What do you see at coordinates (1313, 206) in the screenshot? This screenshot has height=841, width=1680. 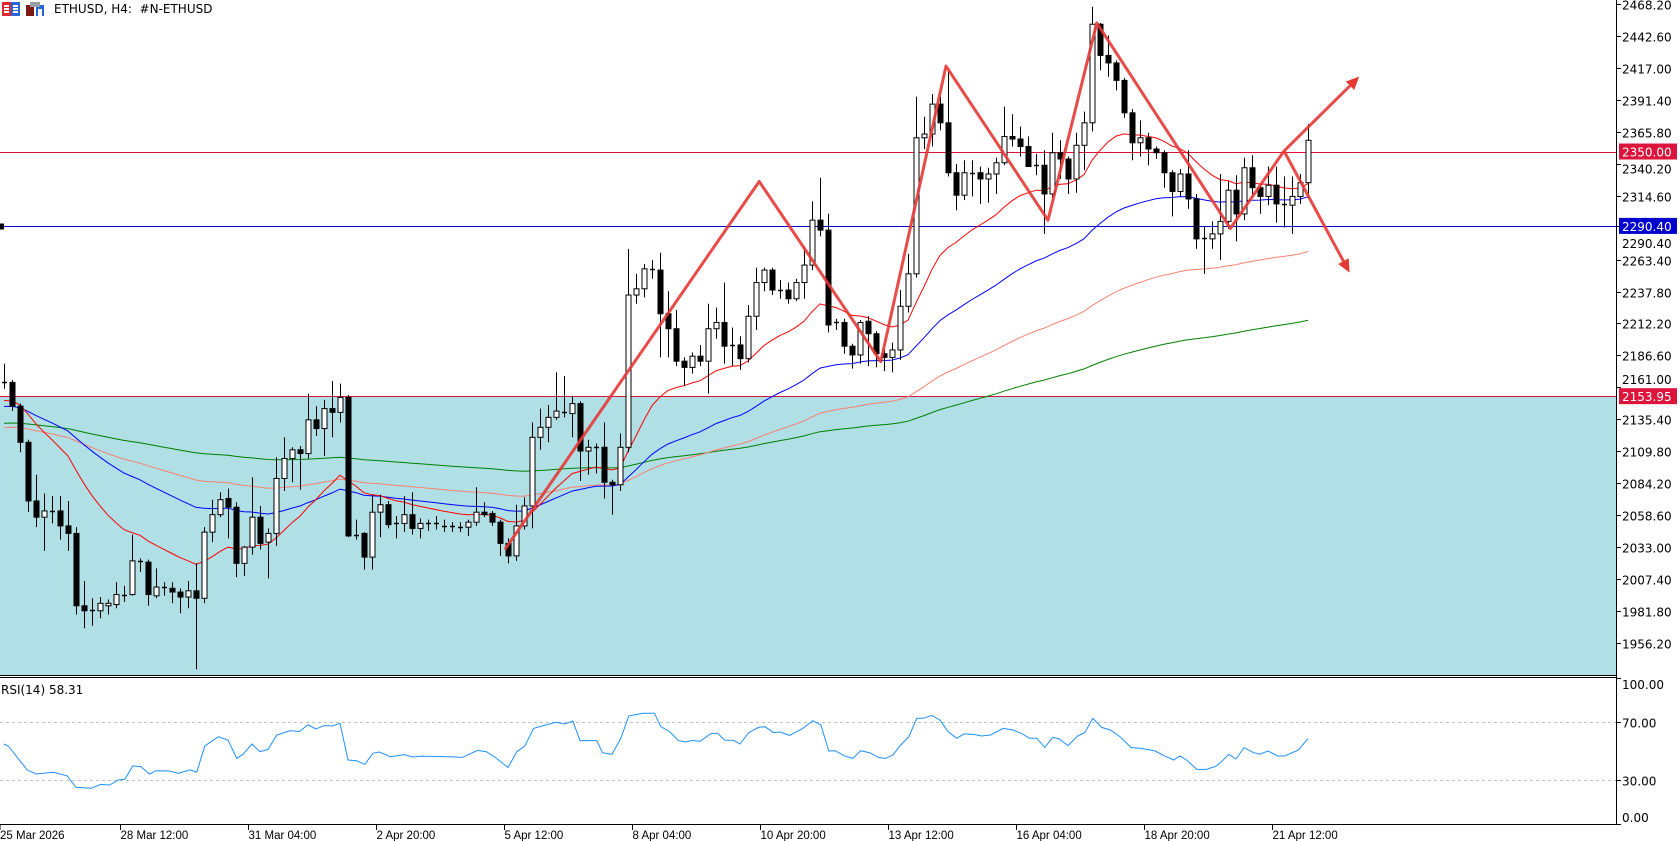 I see `arrow-down-line` at bounding box center [1313, 206].